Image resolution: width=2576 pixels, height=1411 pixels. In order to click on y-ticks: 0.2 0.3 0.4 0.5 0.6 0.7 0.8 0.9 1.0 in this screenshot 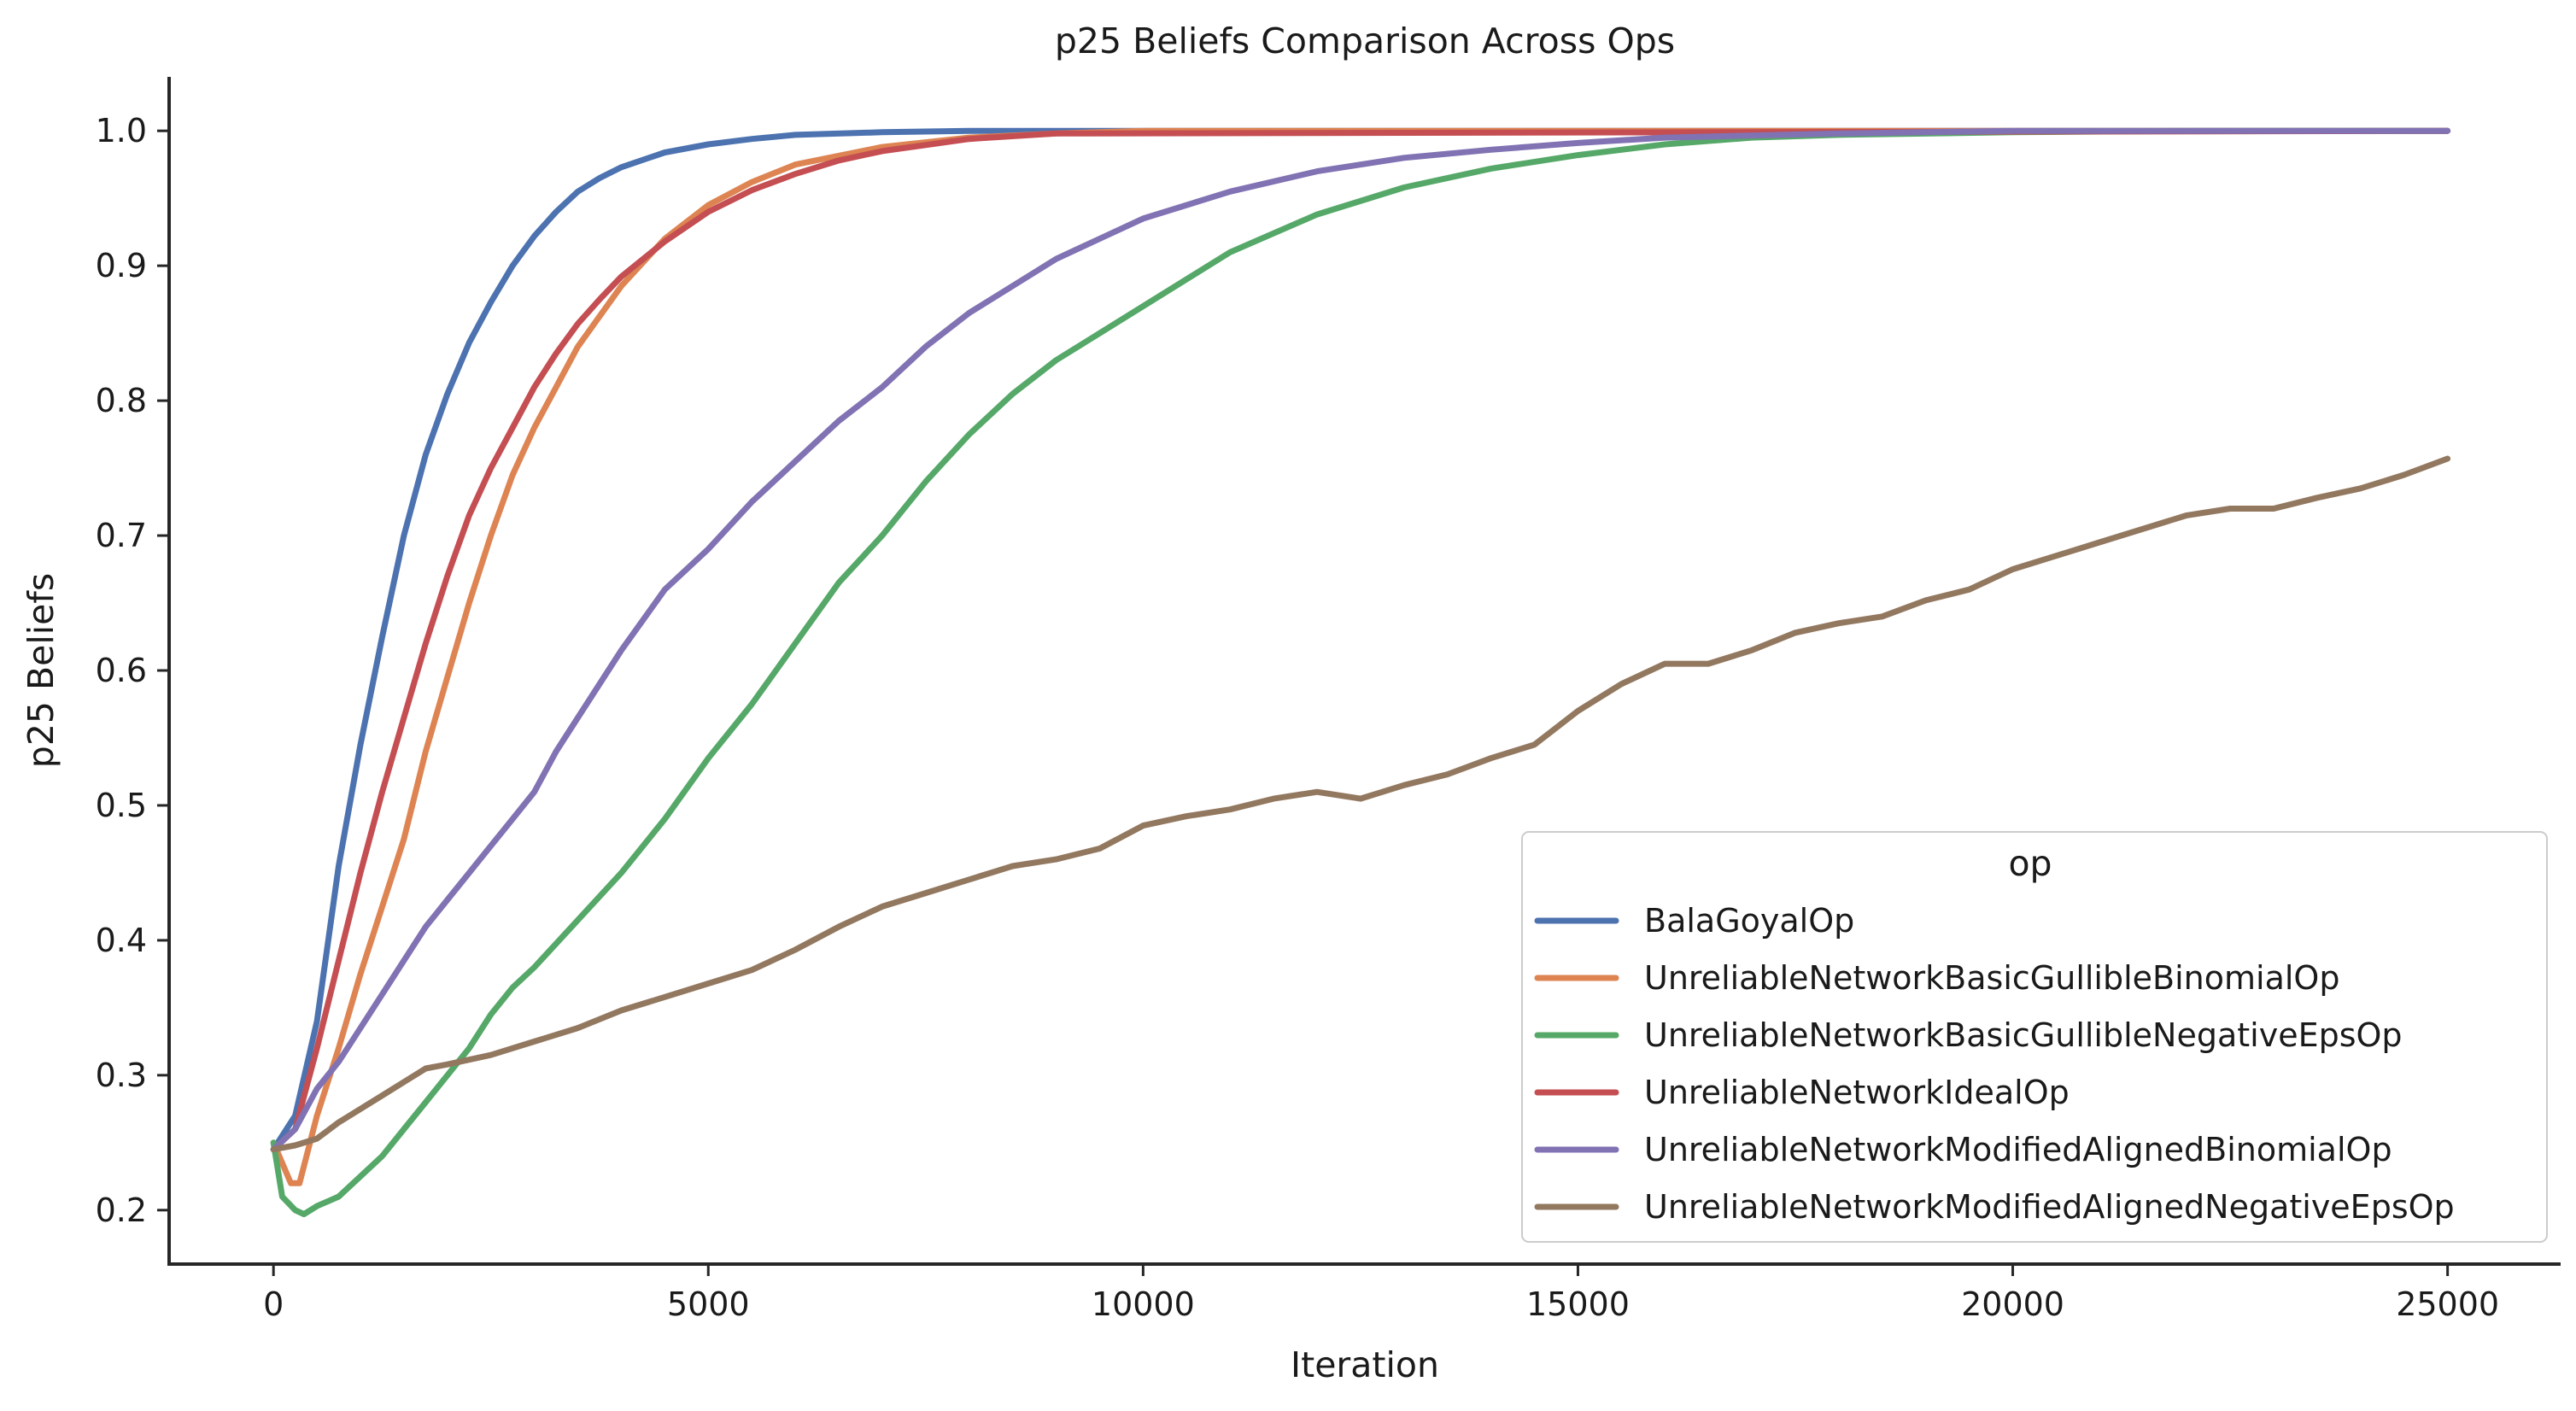, I will do `click(132, 670)`.